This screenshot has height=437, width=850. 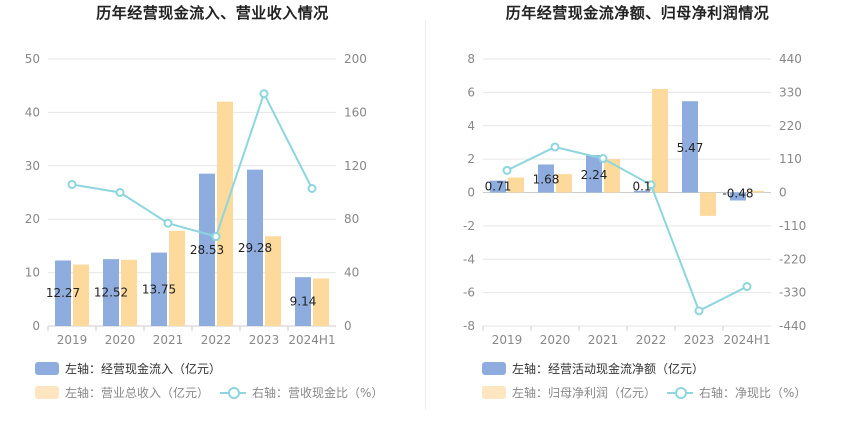 What do you see at coordinates (469, 326) in the screenshot?
I see `left-axis-tick-label: -8` at bounding box center [469, 326].